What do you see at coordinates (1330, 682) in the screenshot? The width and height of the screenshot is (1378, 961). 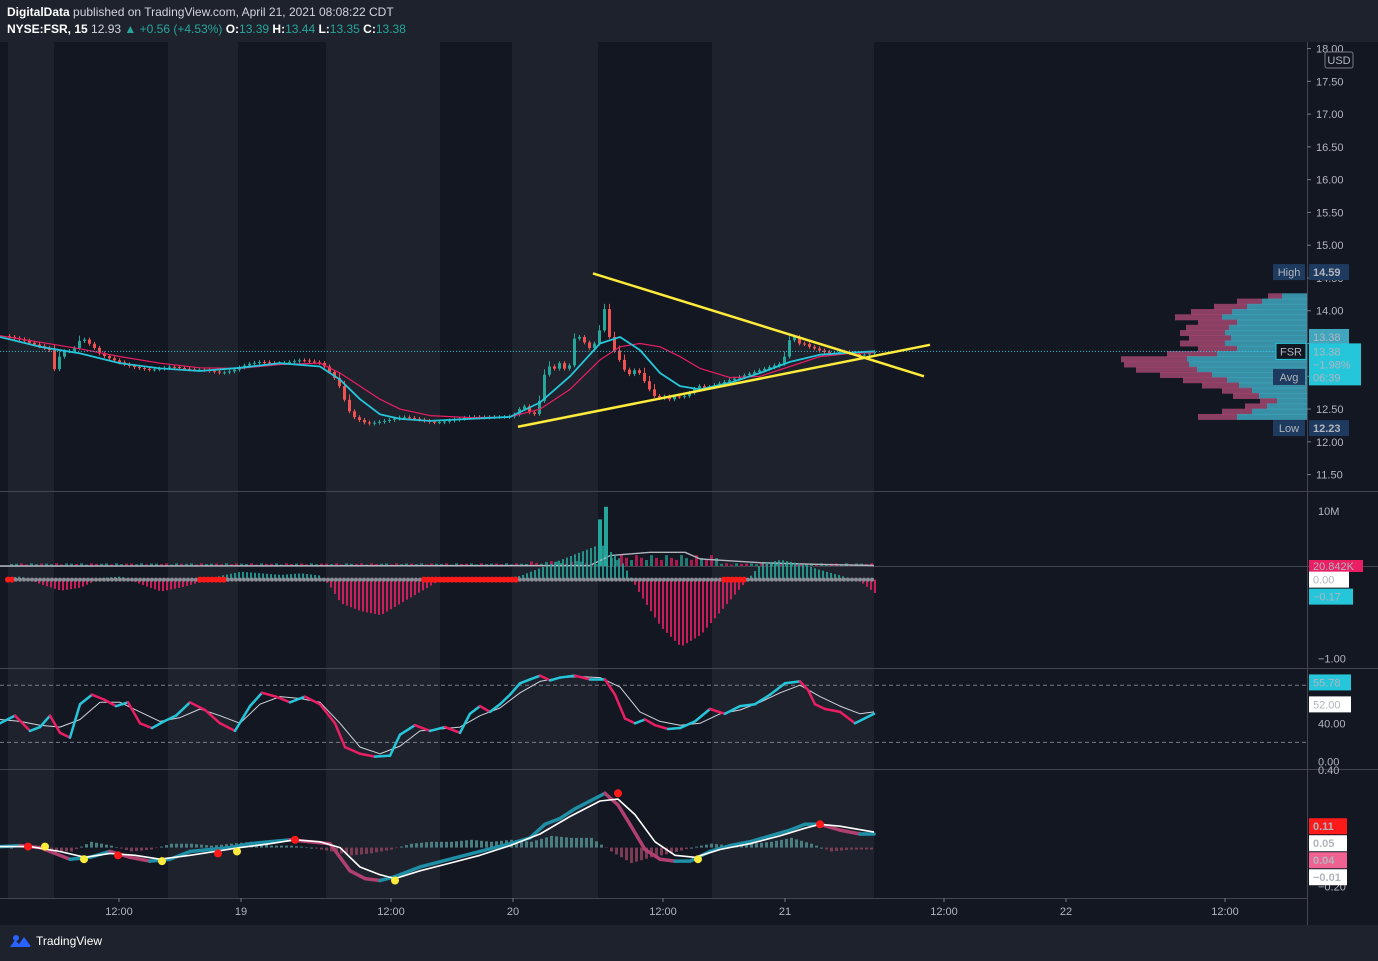 I see `stochastic-k-box` at bounding box center [1330, 682].